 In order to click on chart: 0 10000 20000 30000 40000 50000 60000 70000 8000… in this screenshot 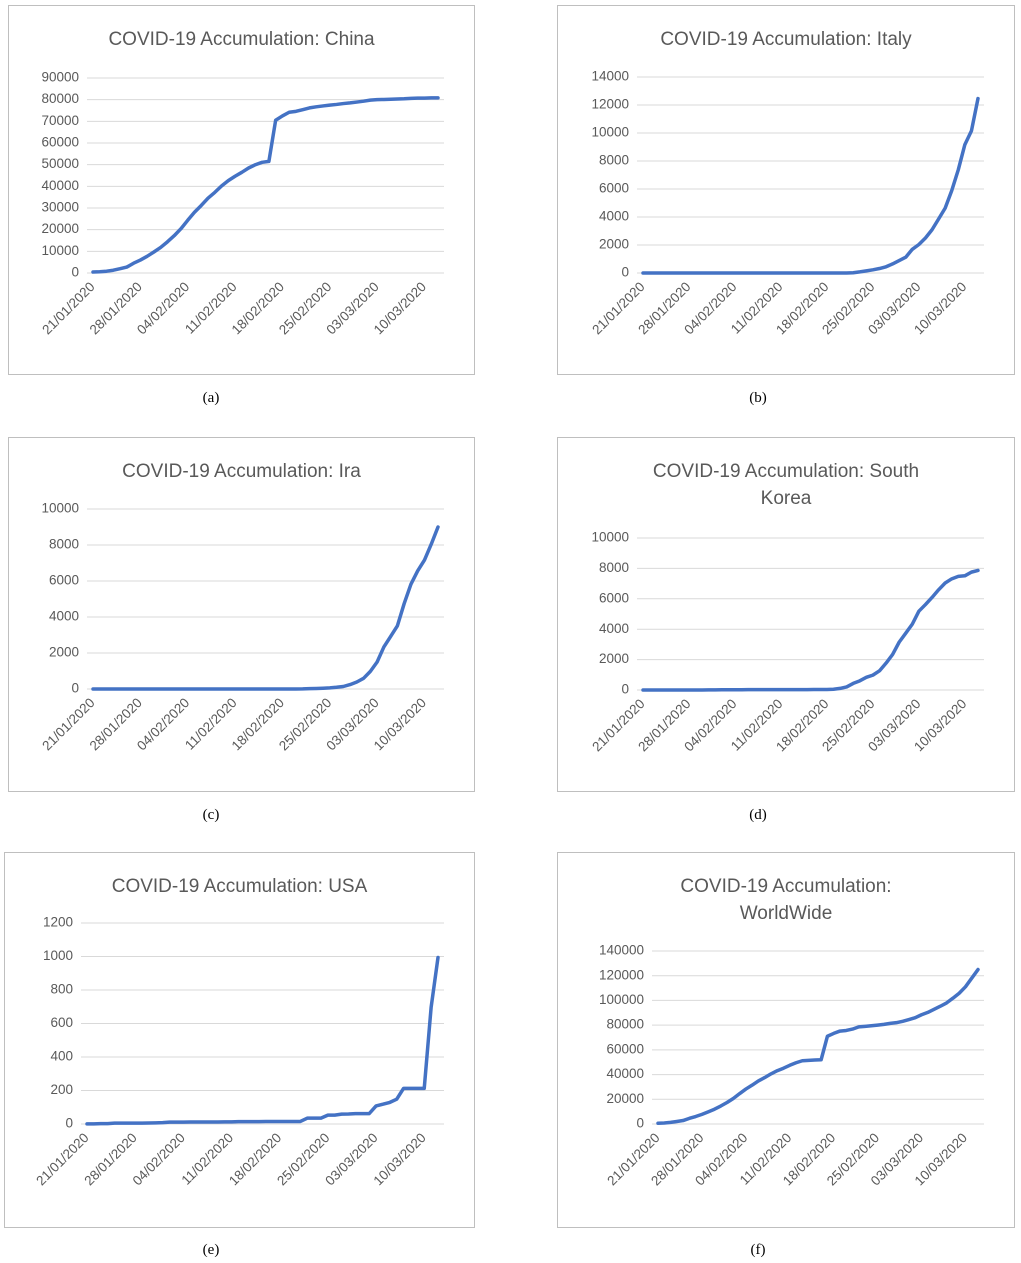, I will do `click(241, 203)`.